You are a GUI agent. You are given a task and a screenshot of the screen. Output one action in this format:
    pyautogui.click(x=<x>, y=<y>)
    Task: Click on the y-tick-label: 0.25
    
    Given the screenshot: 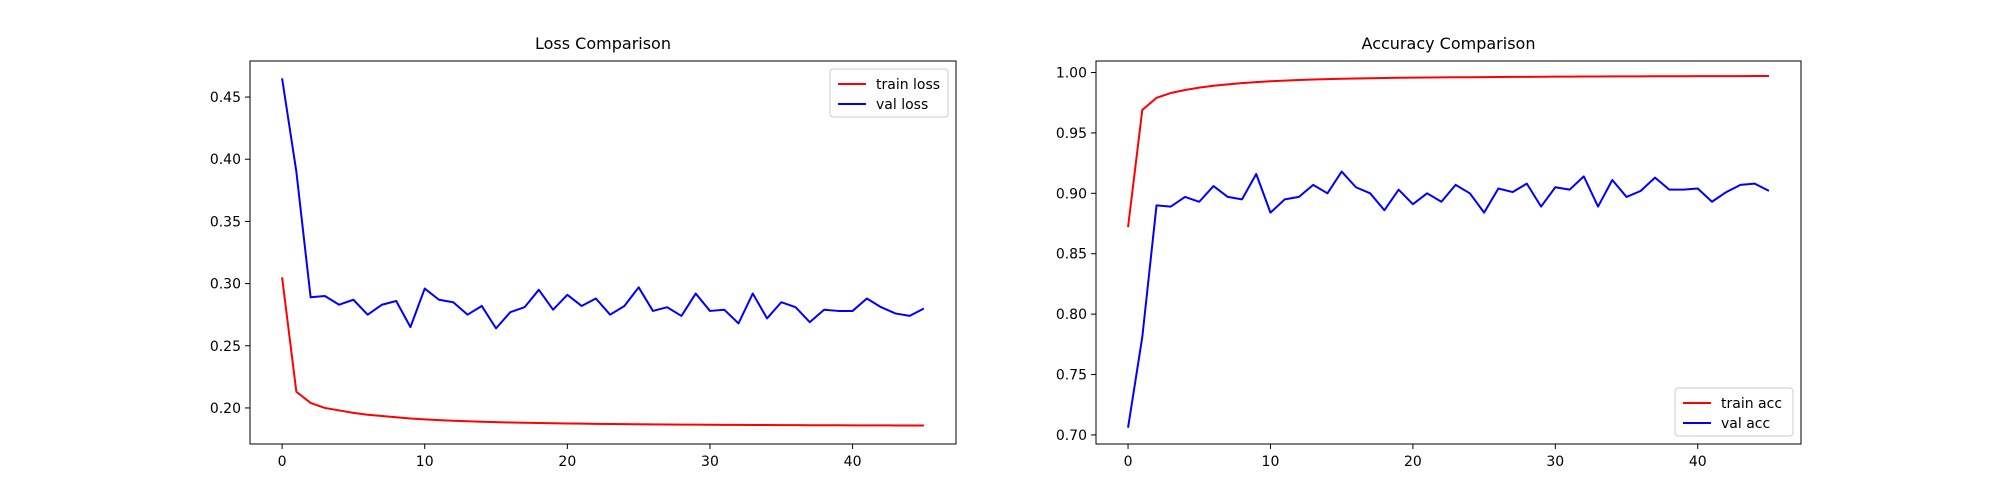 What is the action you would take?
    pyautogui.click(x=225, y=347)
    